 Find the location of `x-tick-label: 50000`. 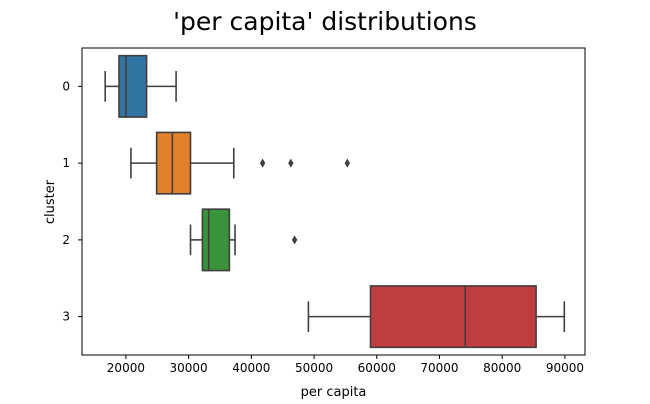

x-tick-label: 50000 is located at coordinates (314, 368).